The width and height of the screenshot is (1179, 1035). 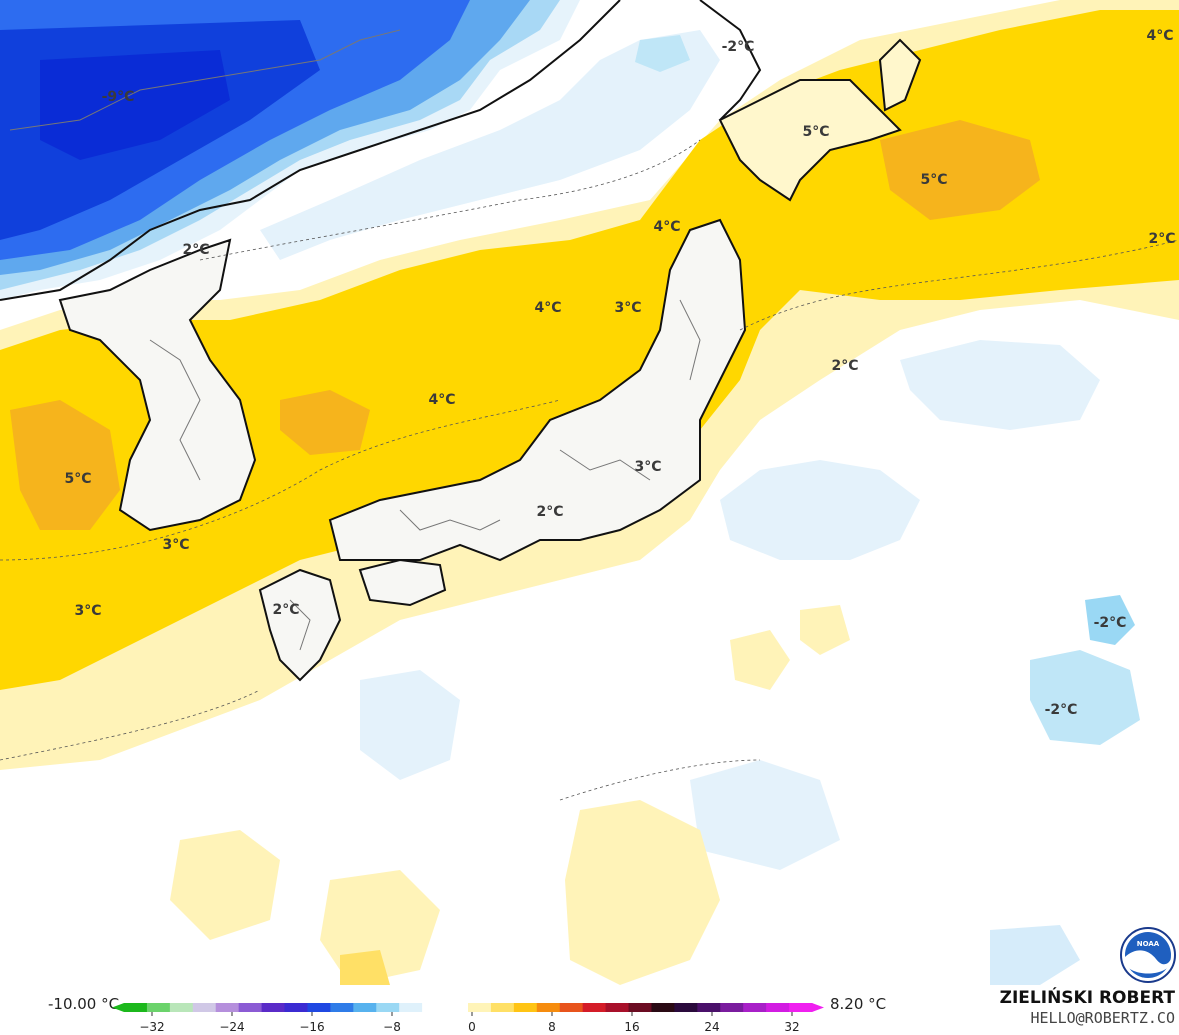 I want to click on cold-region, so click(x=290, y=150).